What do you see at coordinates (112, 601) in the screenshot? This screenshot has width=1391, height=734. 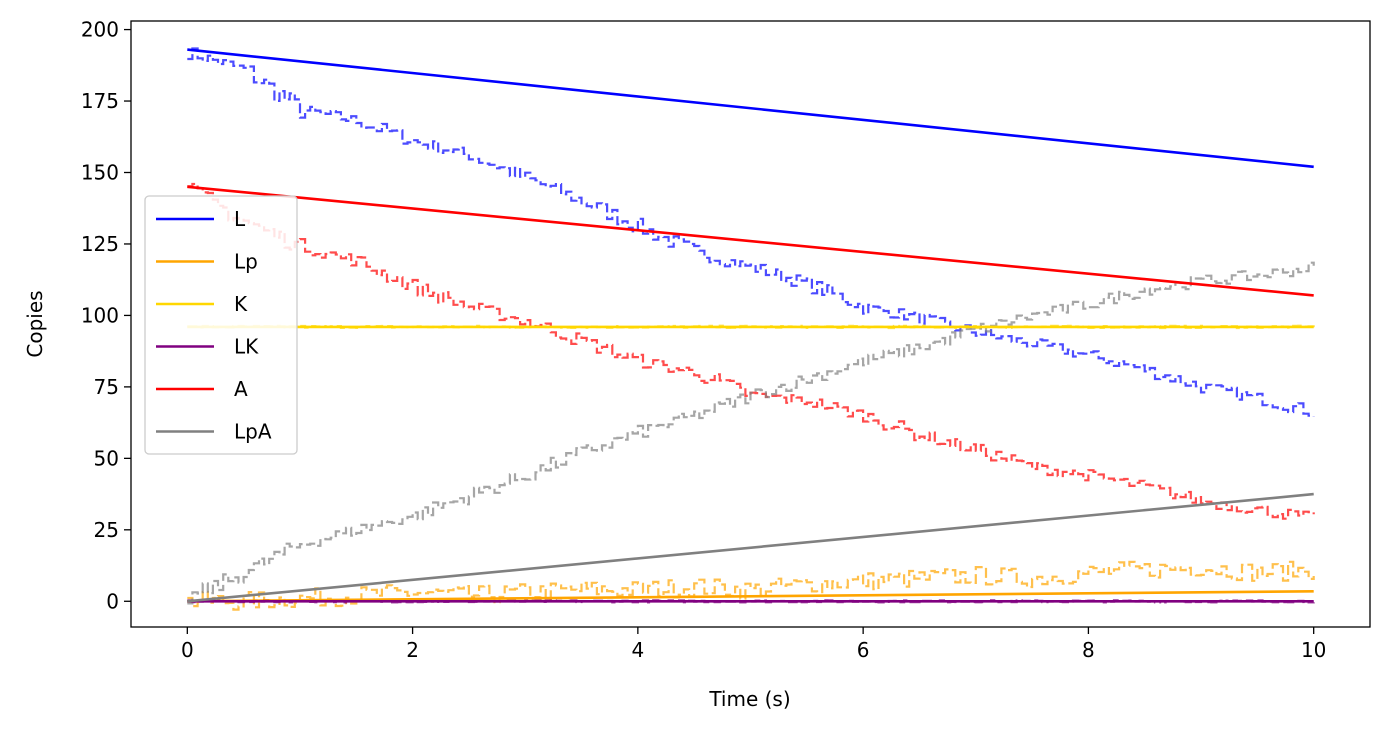 I see `y-tick-label: 0` at bounding box center [112, 601].